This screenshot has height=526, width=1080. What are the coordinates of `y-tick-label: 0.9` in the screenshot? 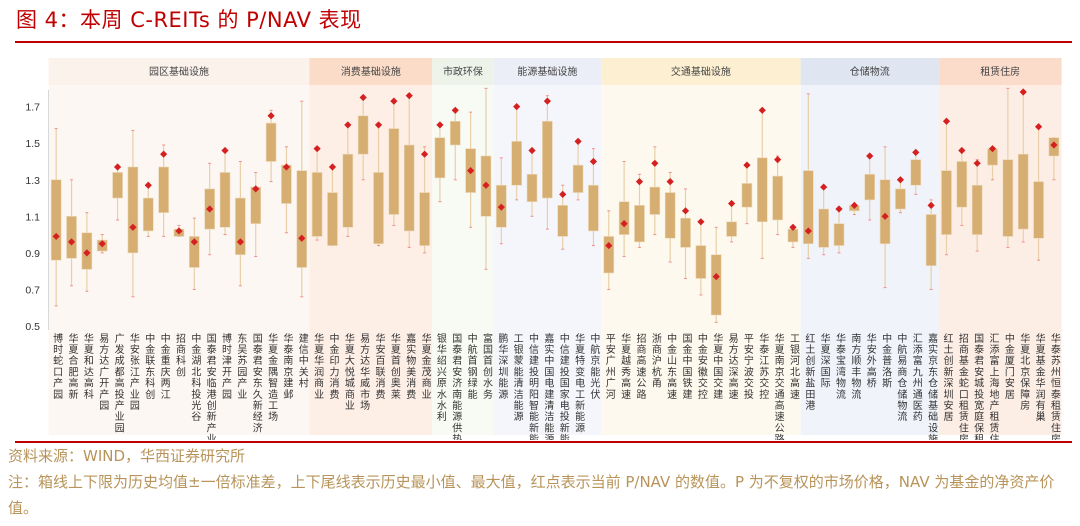 It's located at (32, 254).